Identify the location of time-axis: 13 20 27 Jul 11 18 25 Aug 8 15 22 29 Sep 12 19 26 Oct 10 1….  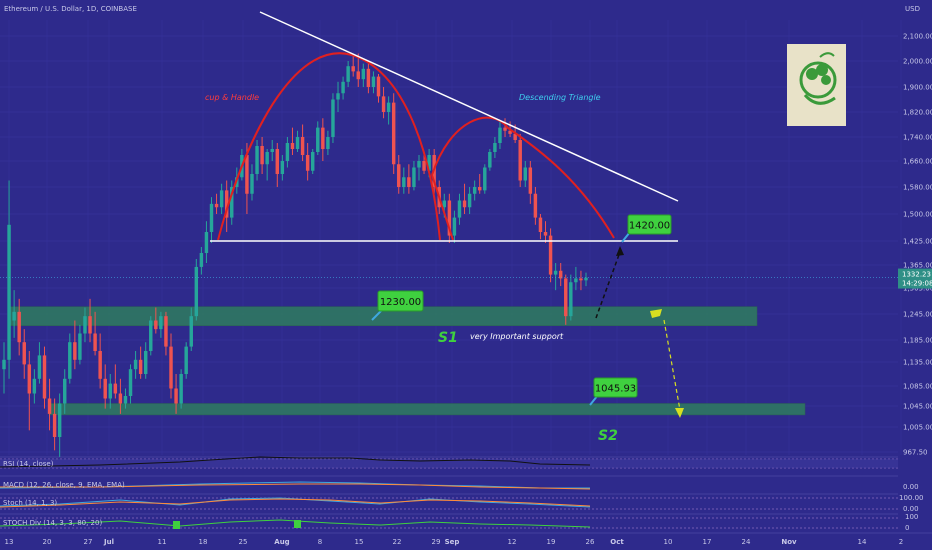
(454, 542).